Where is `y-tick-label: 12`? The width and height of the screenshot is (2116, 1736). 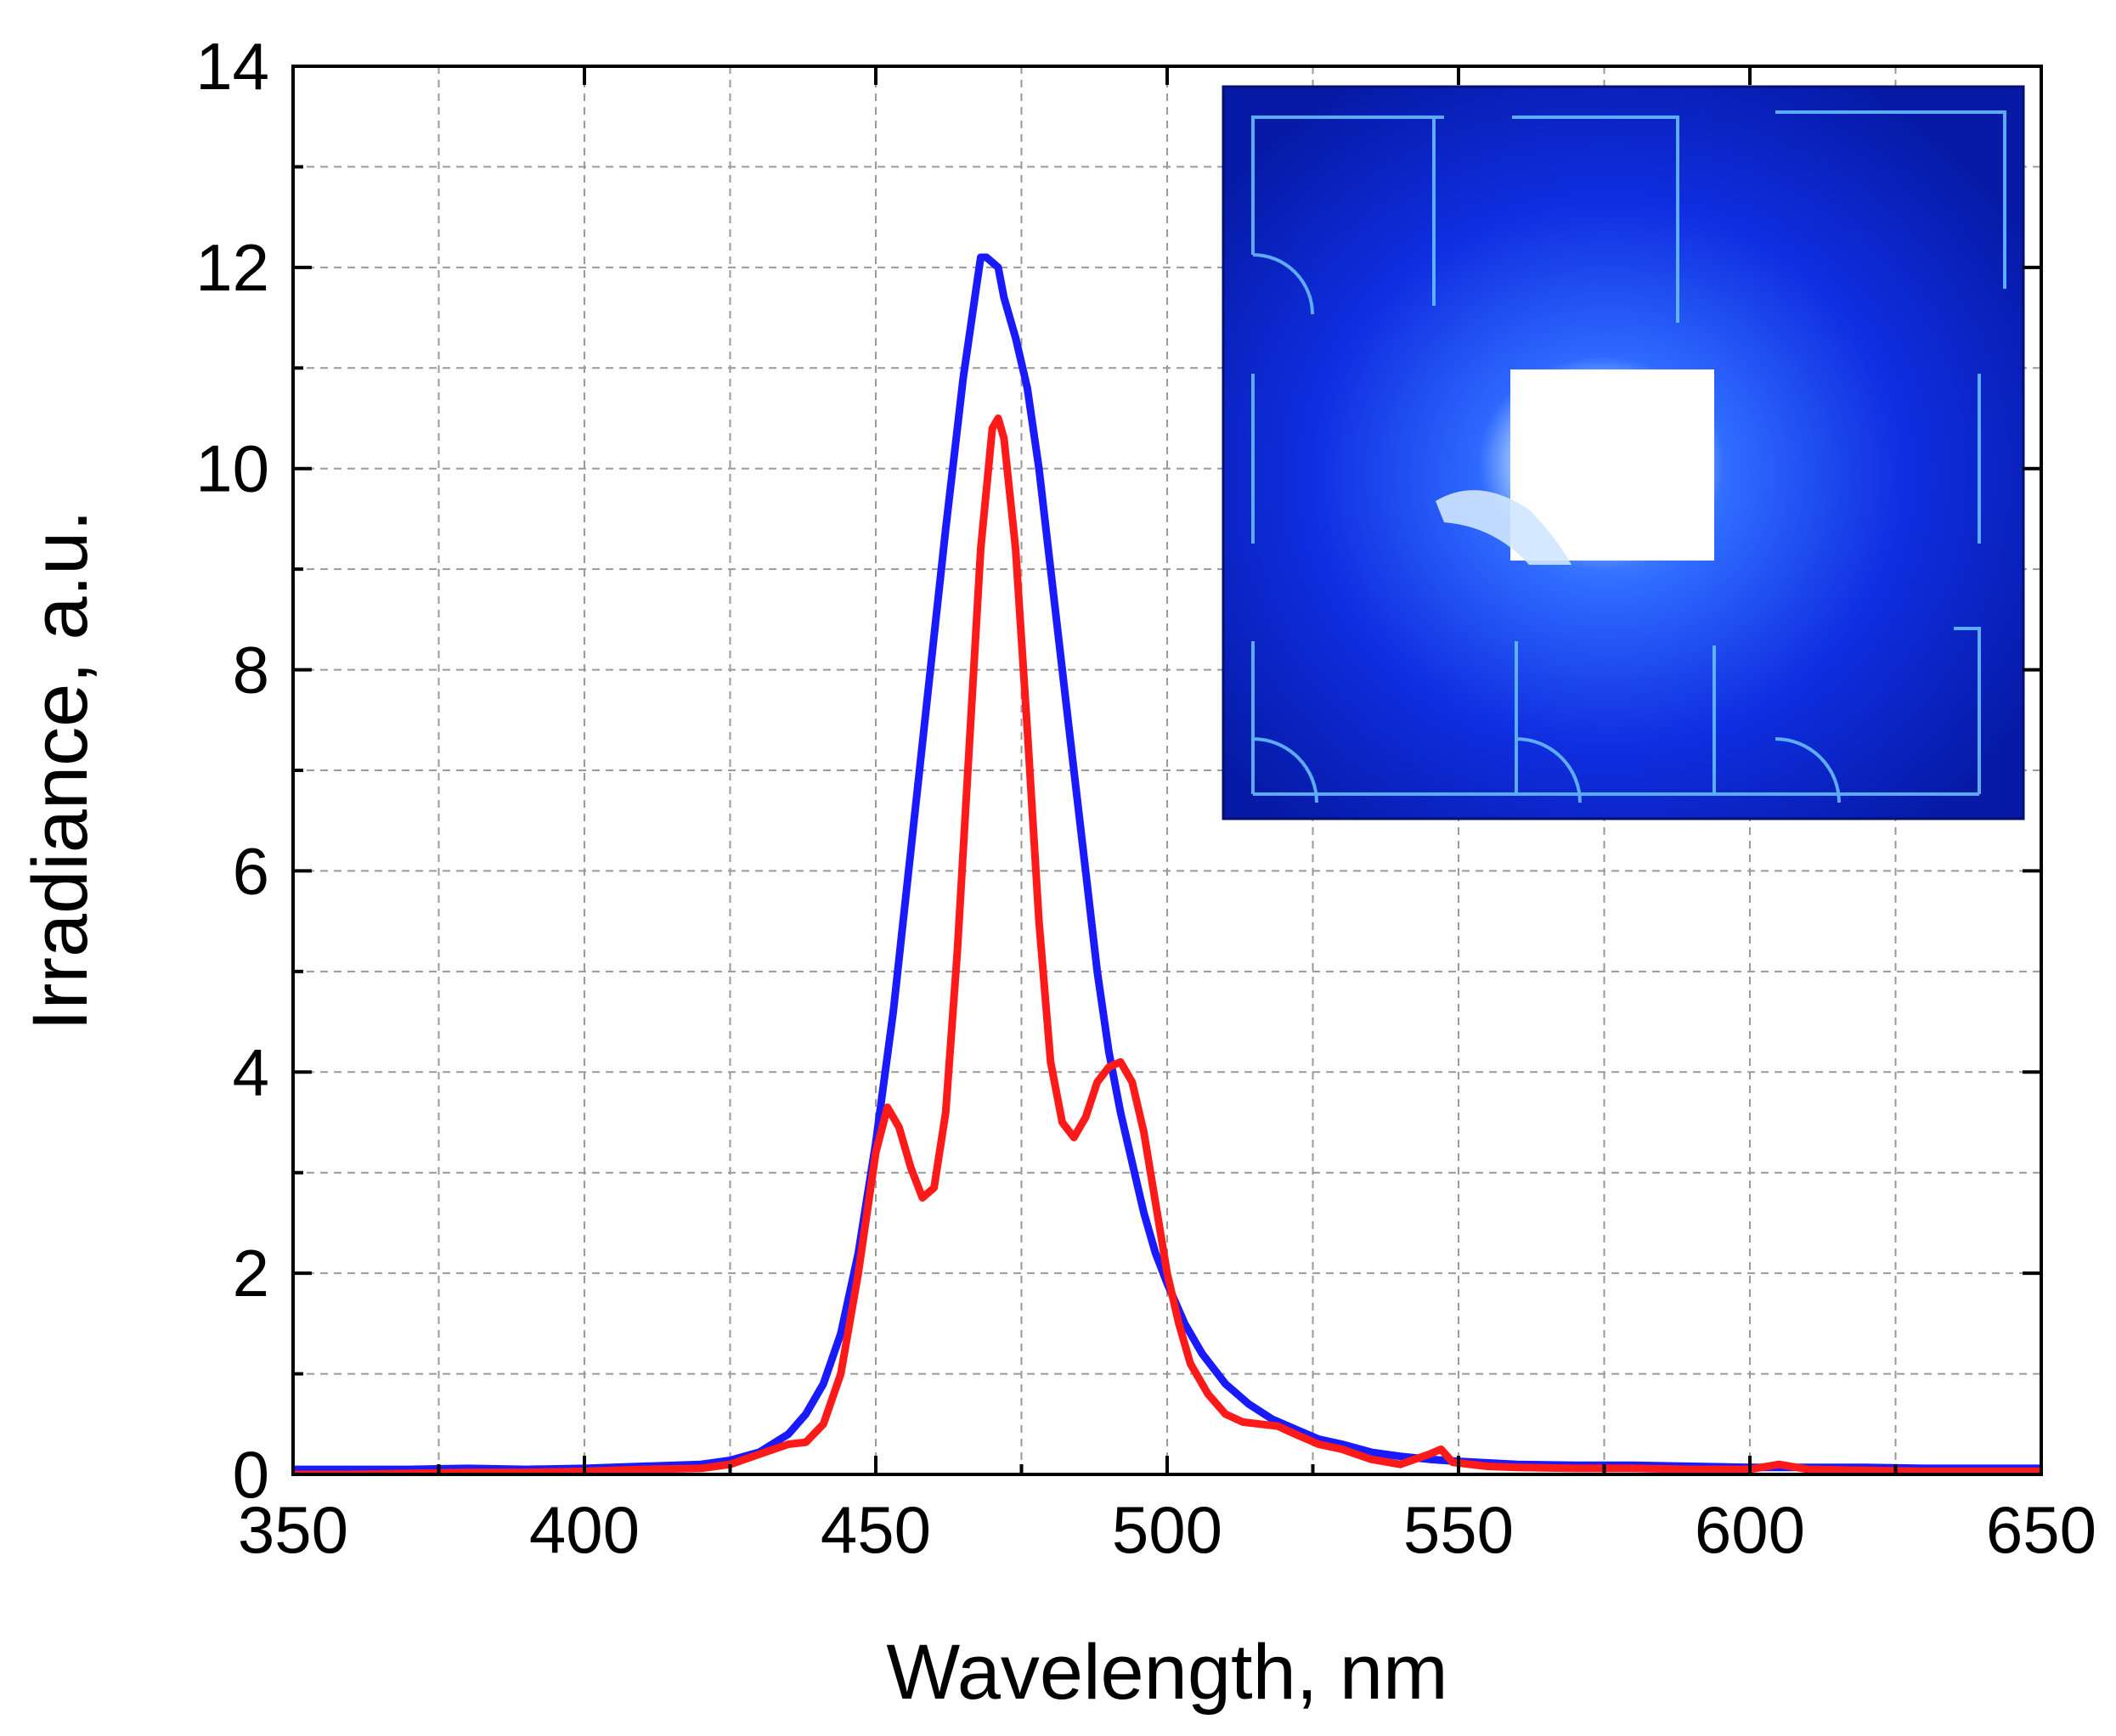 y-tick-label: 12 is located at coordinates (232, 267).